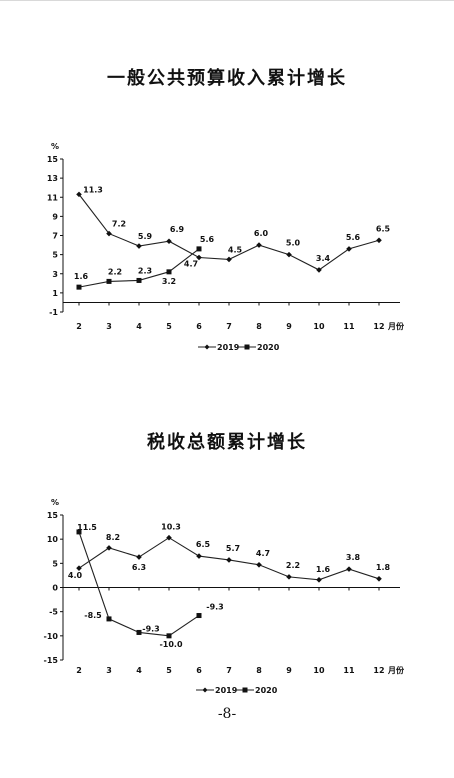 The image size is (454, 778). Describe the element at coordinates (55, 236) in the screenshot. I see `chart1-y-tick-label: 7` at that location.